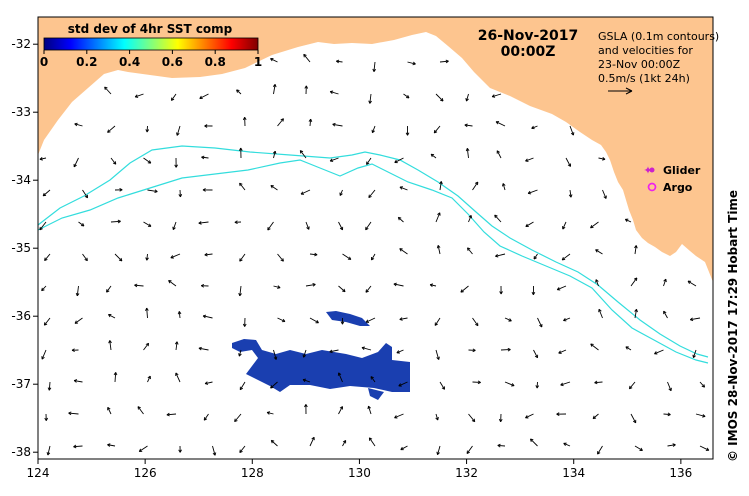  Describe the element at coordinates (44, 62) in the screenshot. I see `colorbar-tick-label: 0` at that location.